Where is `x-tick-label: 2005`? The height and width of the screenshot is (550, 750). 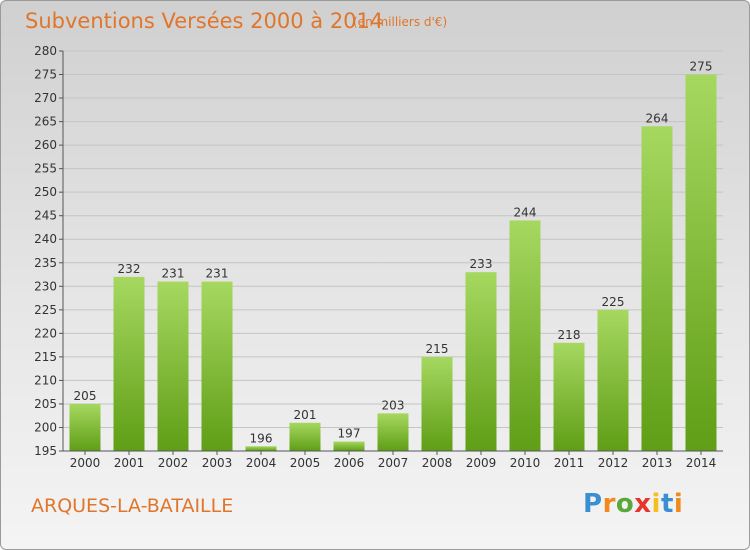
x-tick-label: 2005 is located at coordinates (305, 463).